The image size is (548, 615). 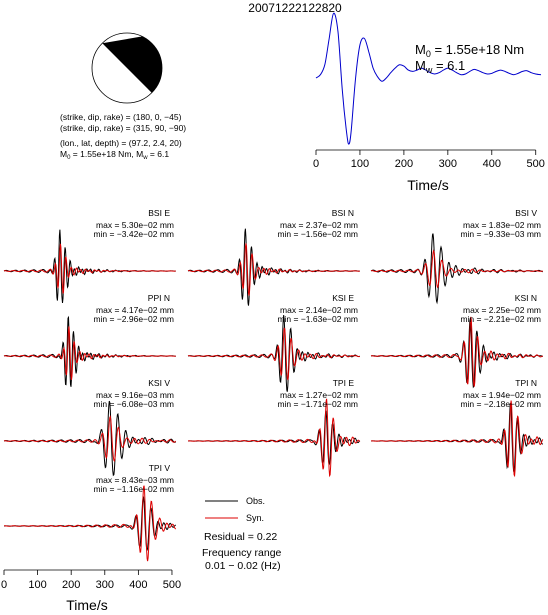 I want to click on min-label: min = −2.96e−02 mm, so click(x=133, y=319).